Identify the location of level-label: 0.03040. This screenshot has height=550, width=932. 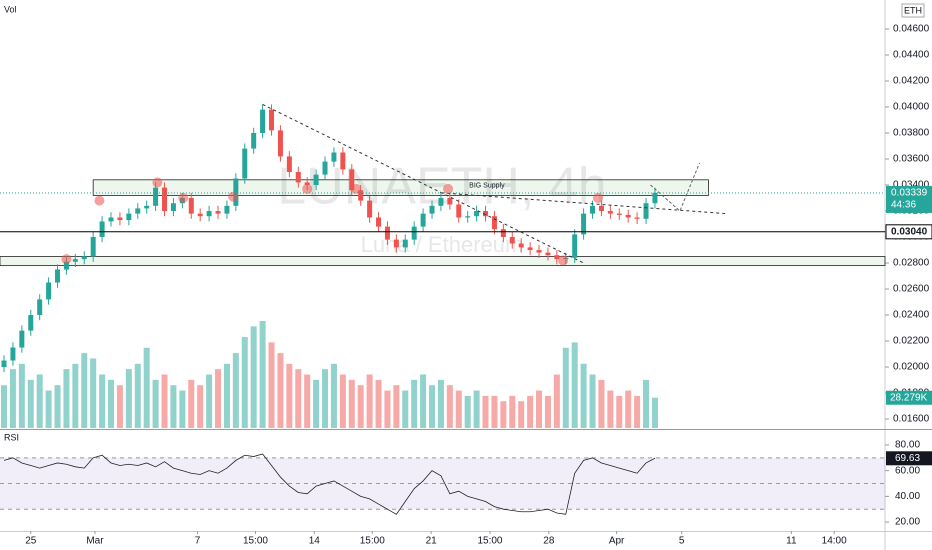
(909, 231).